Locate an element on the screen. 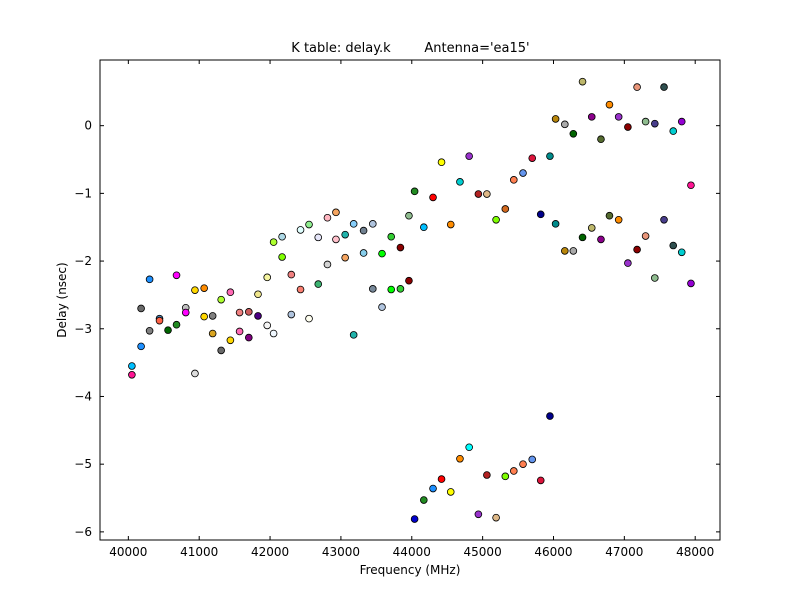  x-tick-label: 47000 is located at coordinates (624, 552).